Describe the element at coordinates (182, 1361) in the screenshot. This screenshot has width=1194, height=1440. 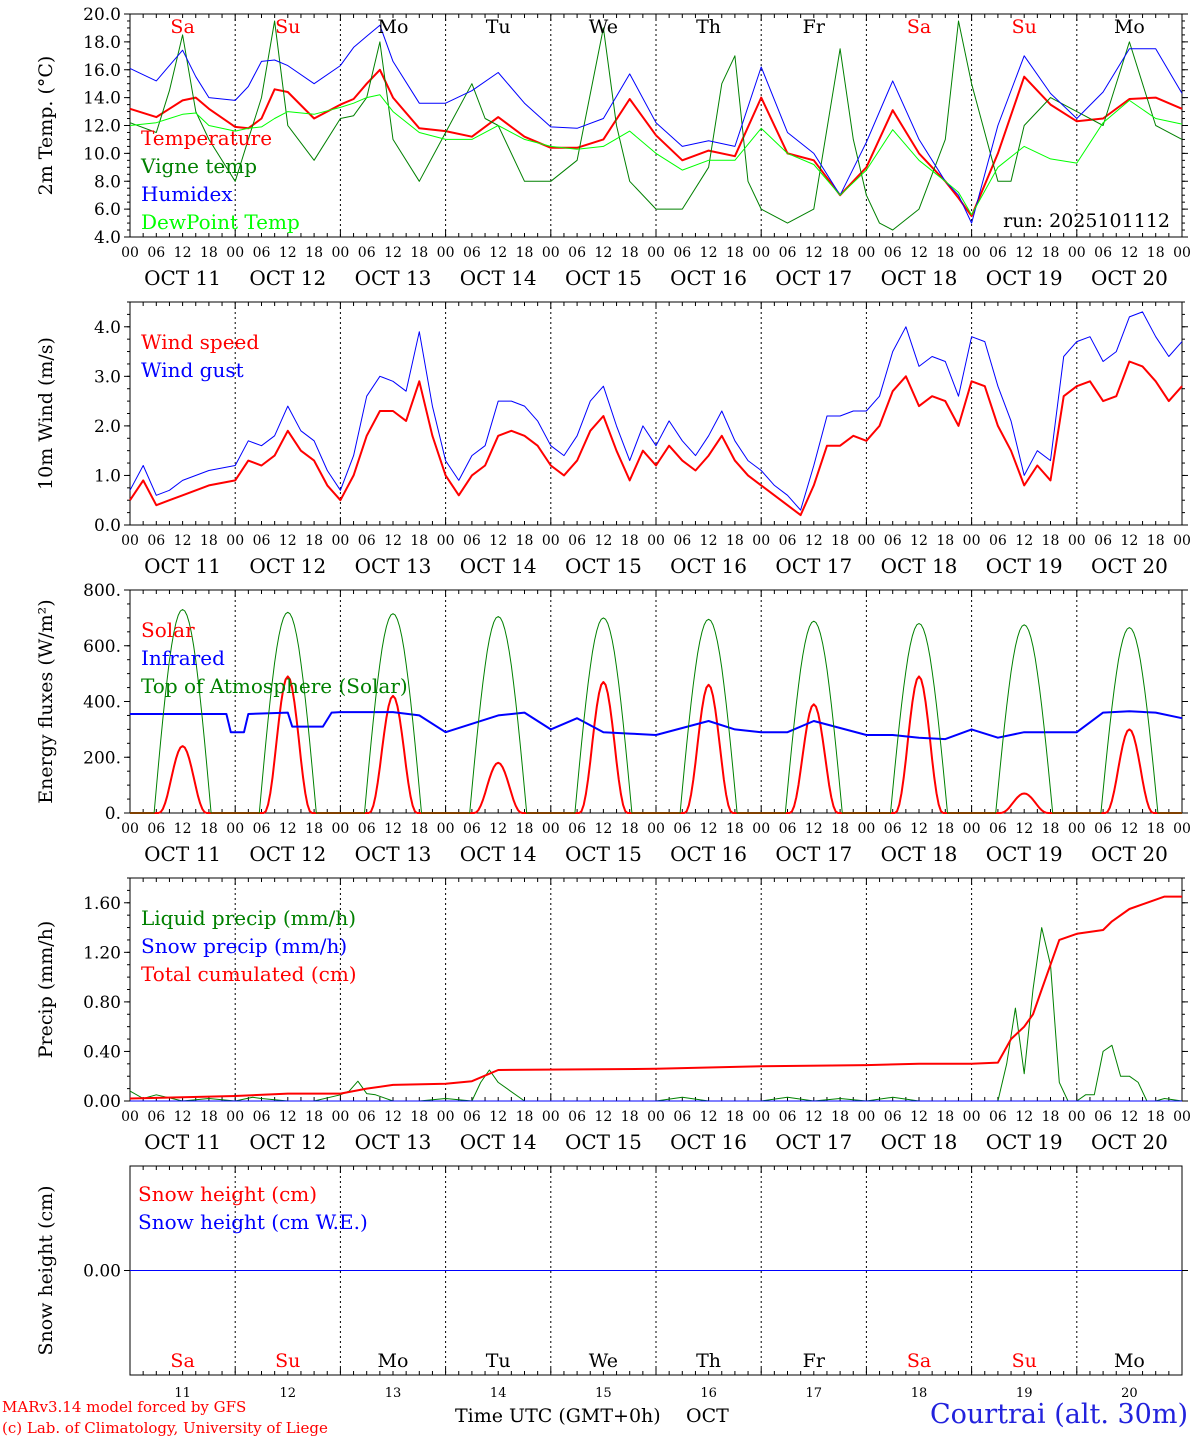
I see `weekday-label: Sa` at that location.